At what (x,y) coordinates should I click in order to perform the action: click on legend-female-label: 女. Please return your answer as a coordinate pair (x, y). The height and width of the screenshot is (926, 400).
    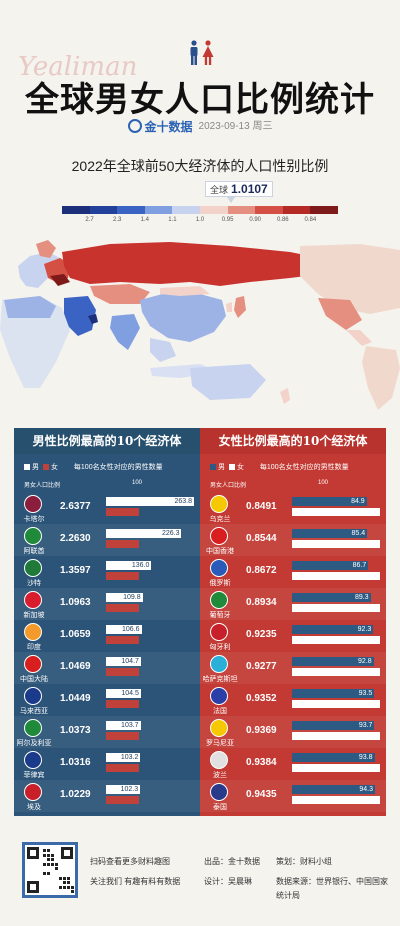
    Looking at the image, I should click on (54, 467).